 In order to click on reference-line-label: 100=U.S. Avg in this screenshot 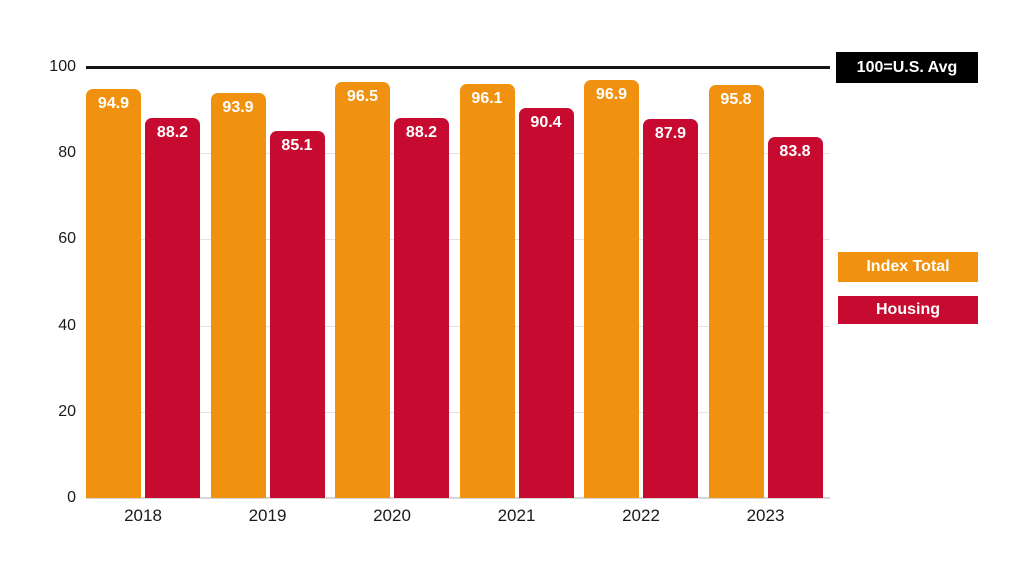, I will do `click(907, 67)`.